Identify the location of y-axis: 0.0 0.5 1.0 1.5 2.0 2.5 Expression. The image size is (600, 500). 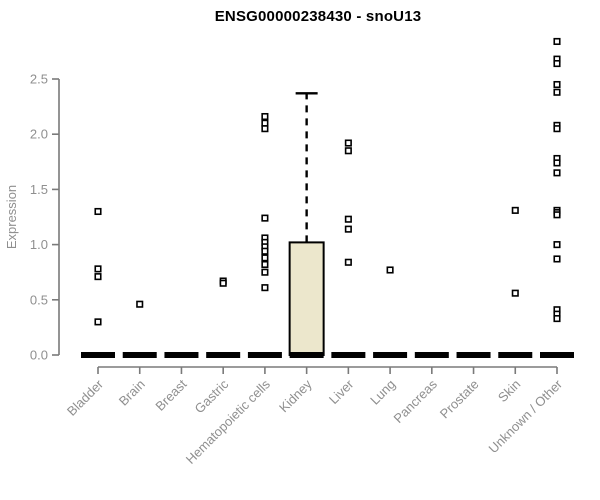
(32, 217).